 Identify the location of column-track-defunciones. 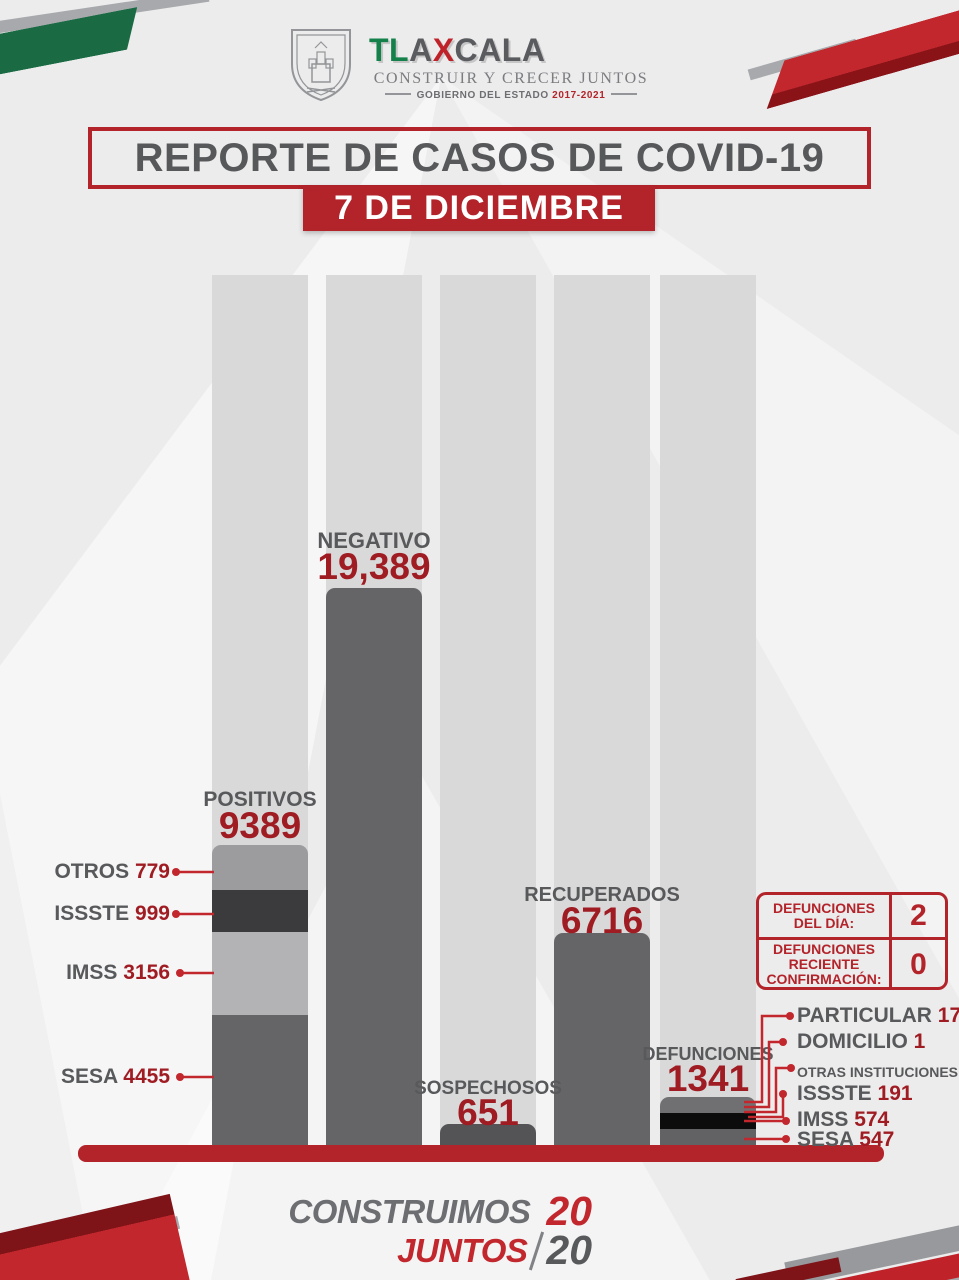
(708, 711).